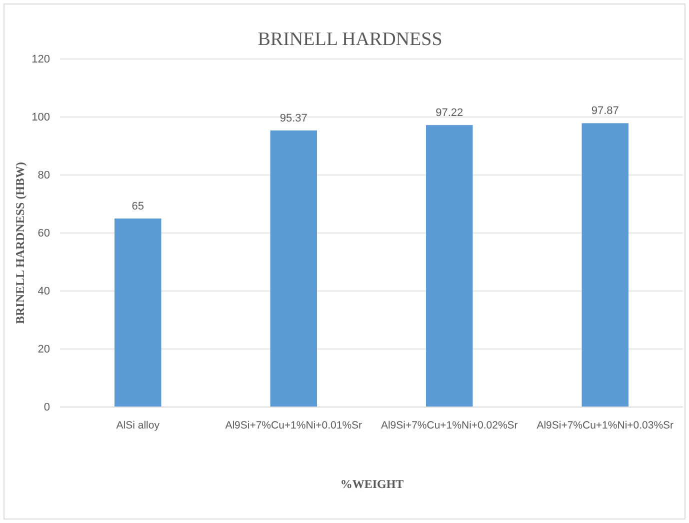 This screenshot has height=523, width=689. What do you see at coordinates (138, 425) in the screenshot?
I see `x-tick-label: AlSi alloy` at bounding box center [138, 425].